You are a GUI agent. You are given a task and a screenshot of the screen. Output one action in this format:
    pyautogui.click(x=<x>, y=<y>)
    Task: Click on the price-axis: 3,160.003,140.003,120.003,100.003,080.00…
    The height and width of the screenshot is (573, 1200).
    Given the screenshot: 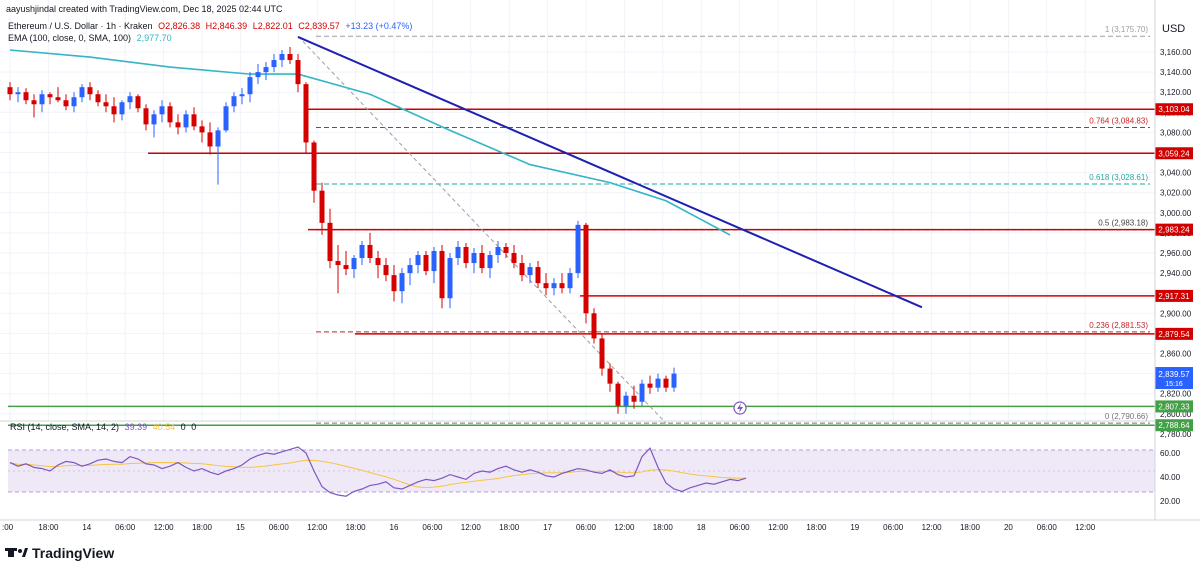 What is the action you would take?
    pyautogui.click(x=1176, y=277)
    